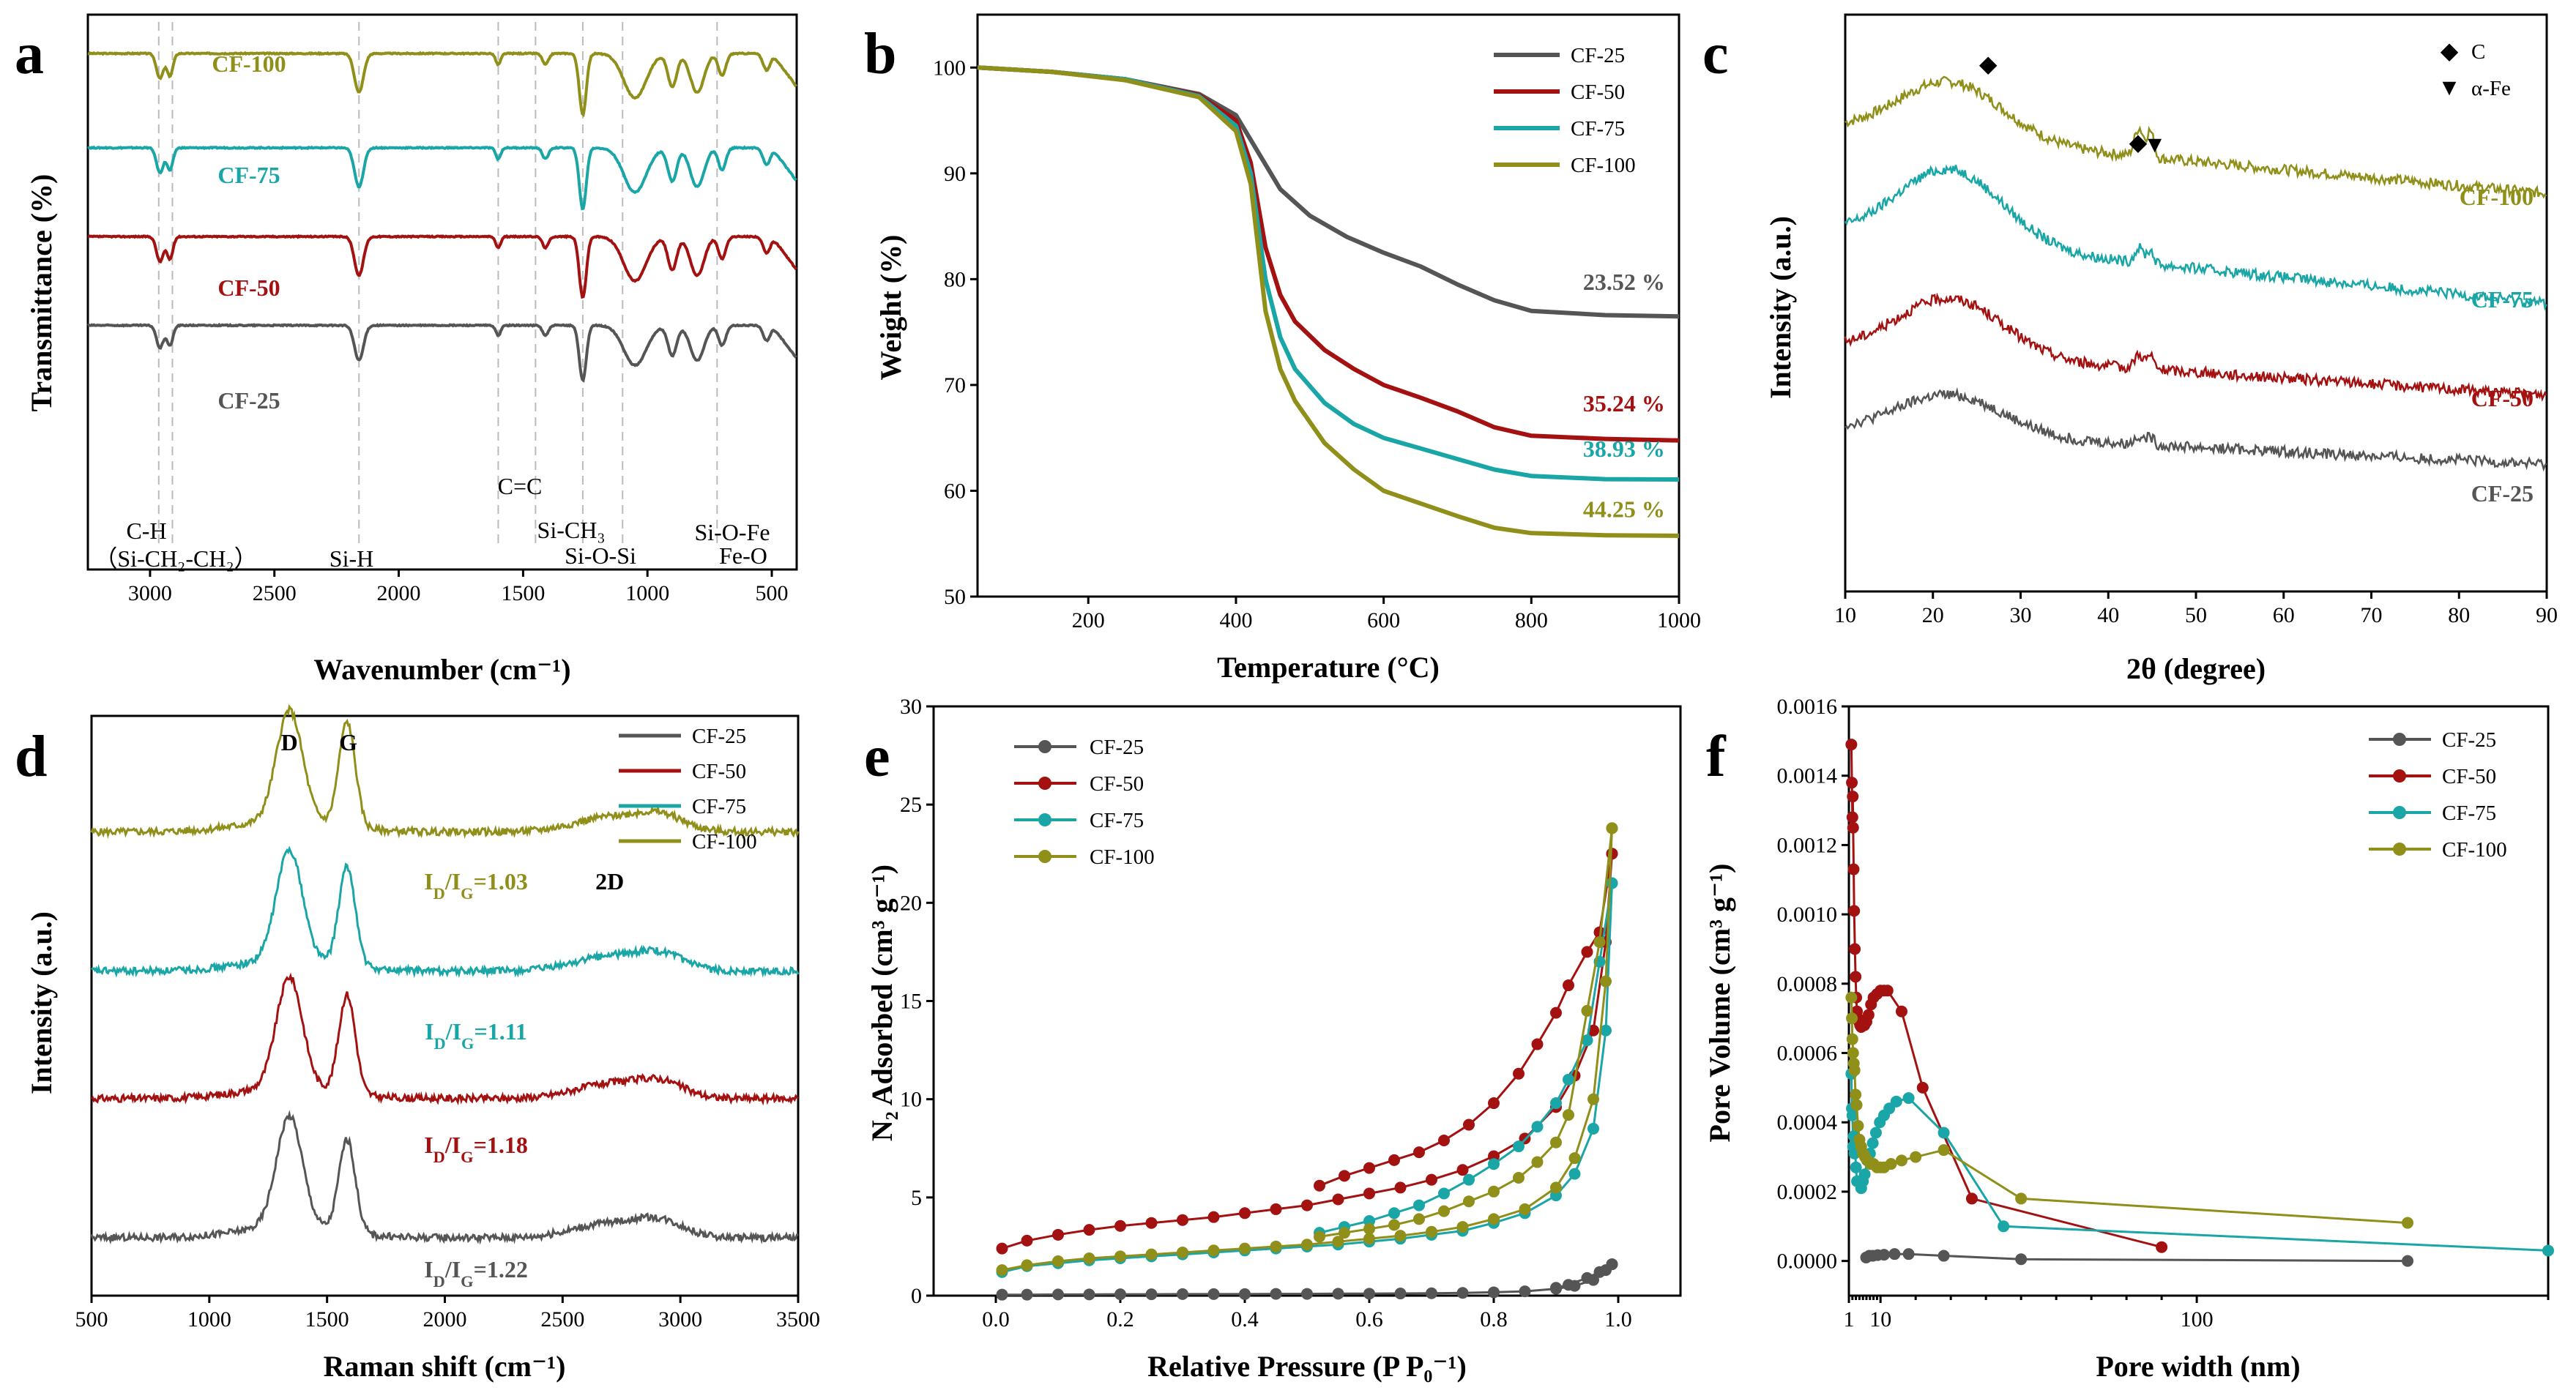  What do you see at coordinates (41, 293) in the screenshot?
I see `y-axis-label-a: Transmittance (%)` at bounding box center [41, 293].